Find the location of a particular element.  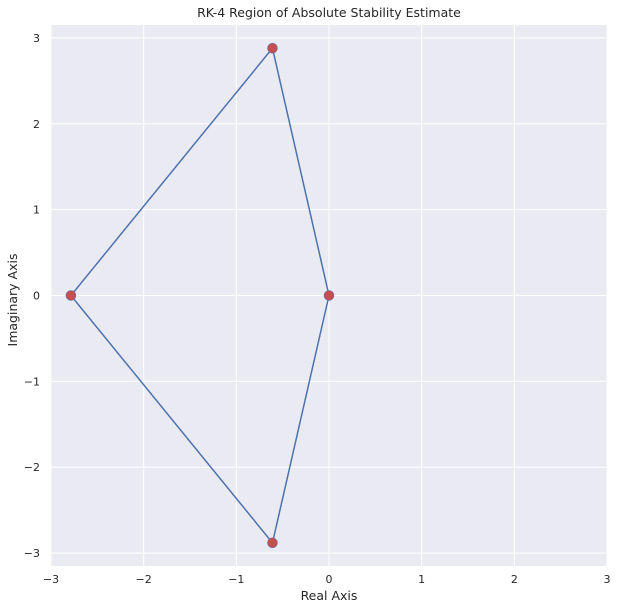

x-tick-label: −3 is located at coordinates (51, 579).